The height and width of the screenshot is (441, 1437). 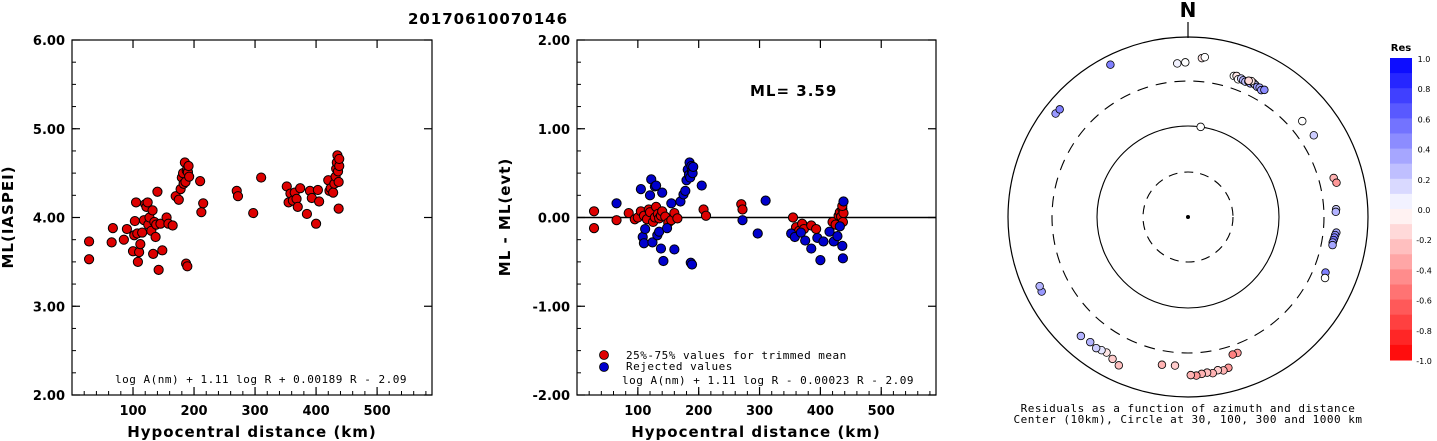 I want to click on left-y-tick-label: 5.00, so click(x=49, y=130).